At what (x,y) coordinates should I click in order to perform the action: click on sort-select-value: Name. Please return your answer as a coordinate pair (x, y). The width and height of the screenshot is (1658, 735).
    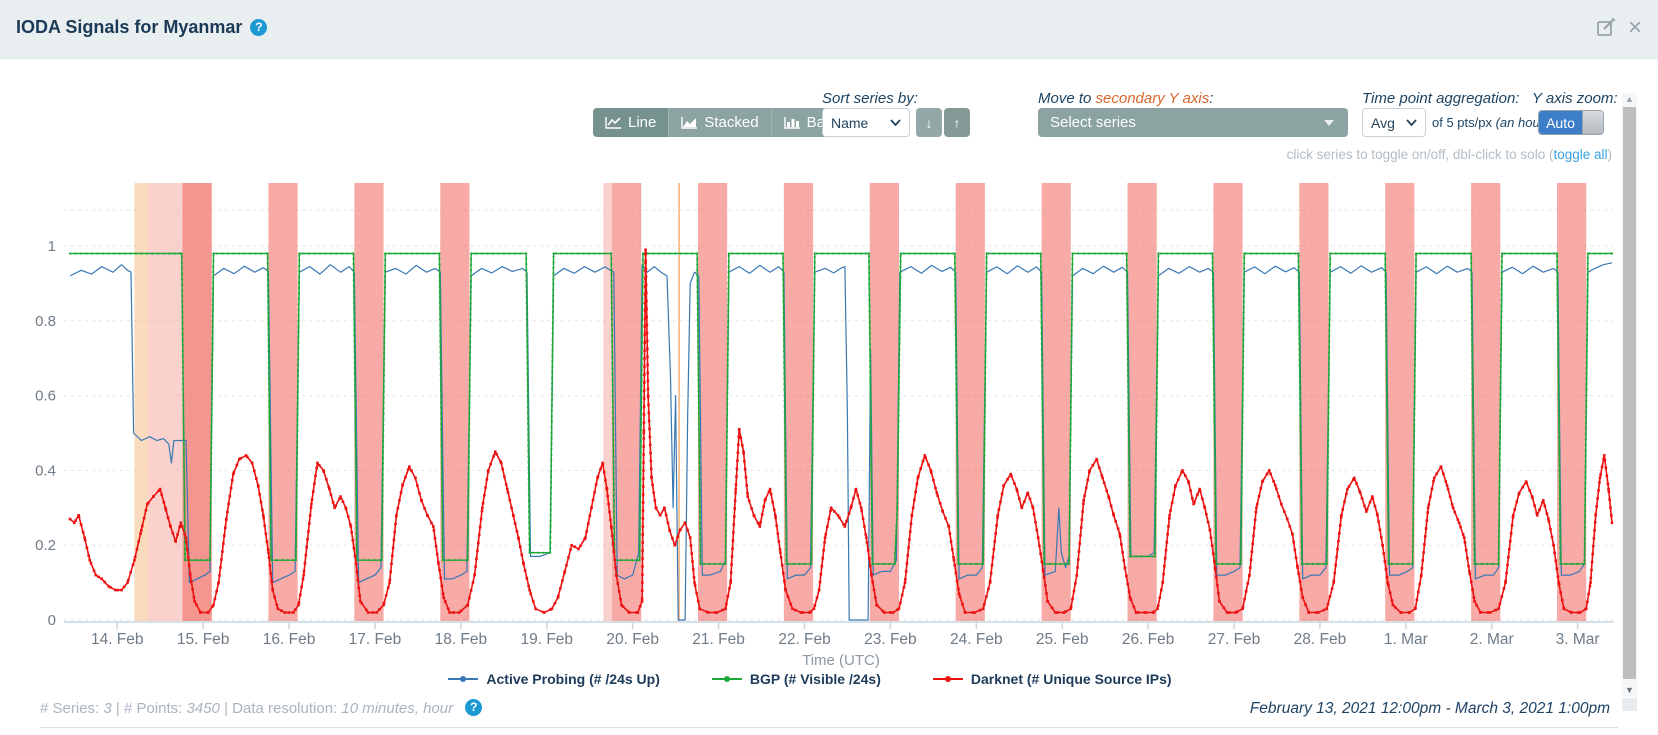
    Looking at the image, I should click on (850, 122).